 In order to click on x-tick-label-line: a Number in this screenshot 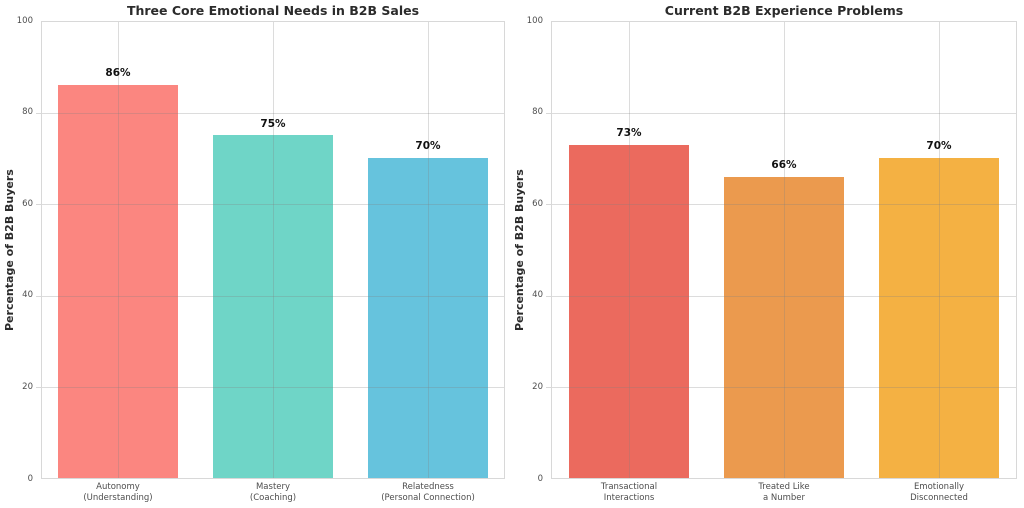, I will do `click(784, 497)`.